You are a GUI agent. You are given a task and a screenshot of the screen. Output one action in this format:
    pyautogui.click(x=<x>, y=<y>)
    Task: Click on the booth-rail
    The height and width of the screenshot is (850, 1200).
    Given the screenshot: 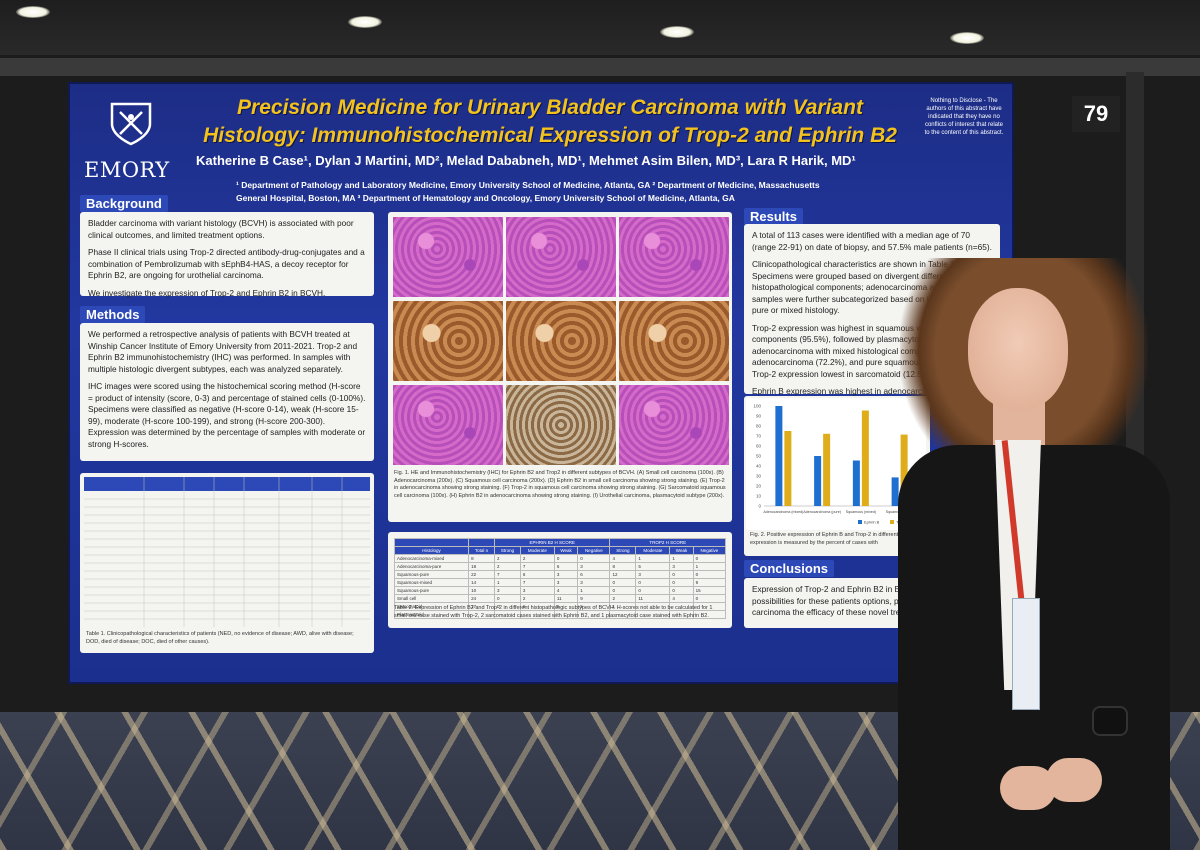 What is the action you would take?
    pyautogui.click(x=600, y=67)
    